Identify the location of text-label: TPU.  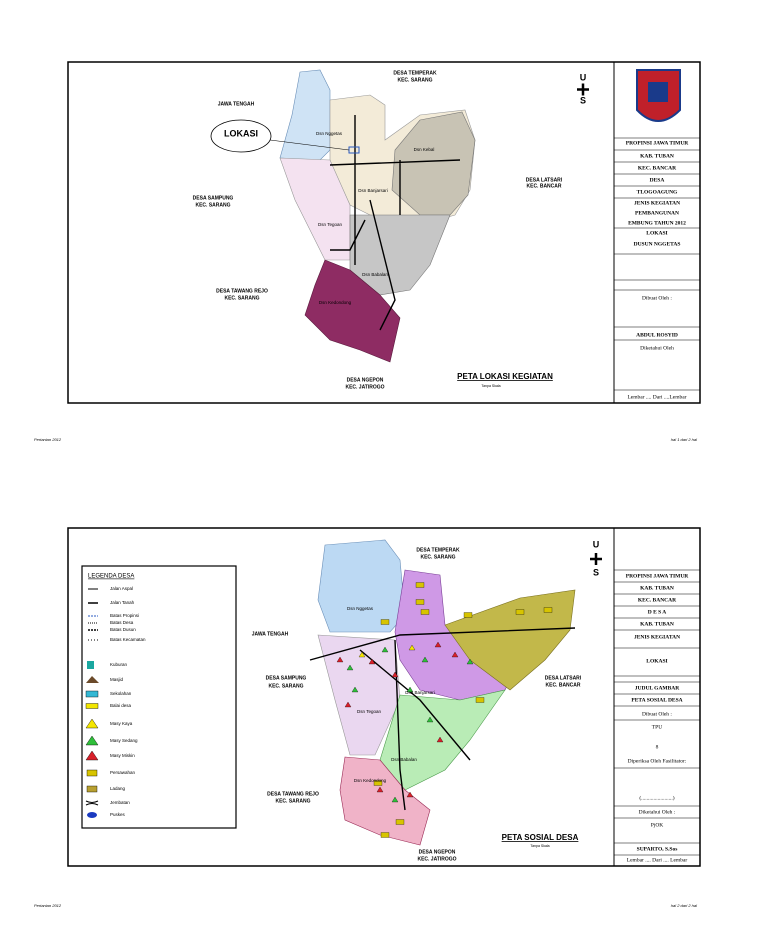
(657, 727).